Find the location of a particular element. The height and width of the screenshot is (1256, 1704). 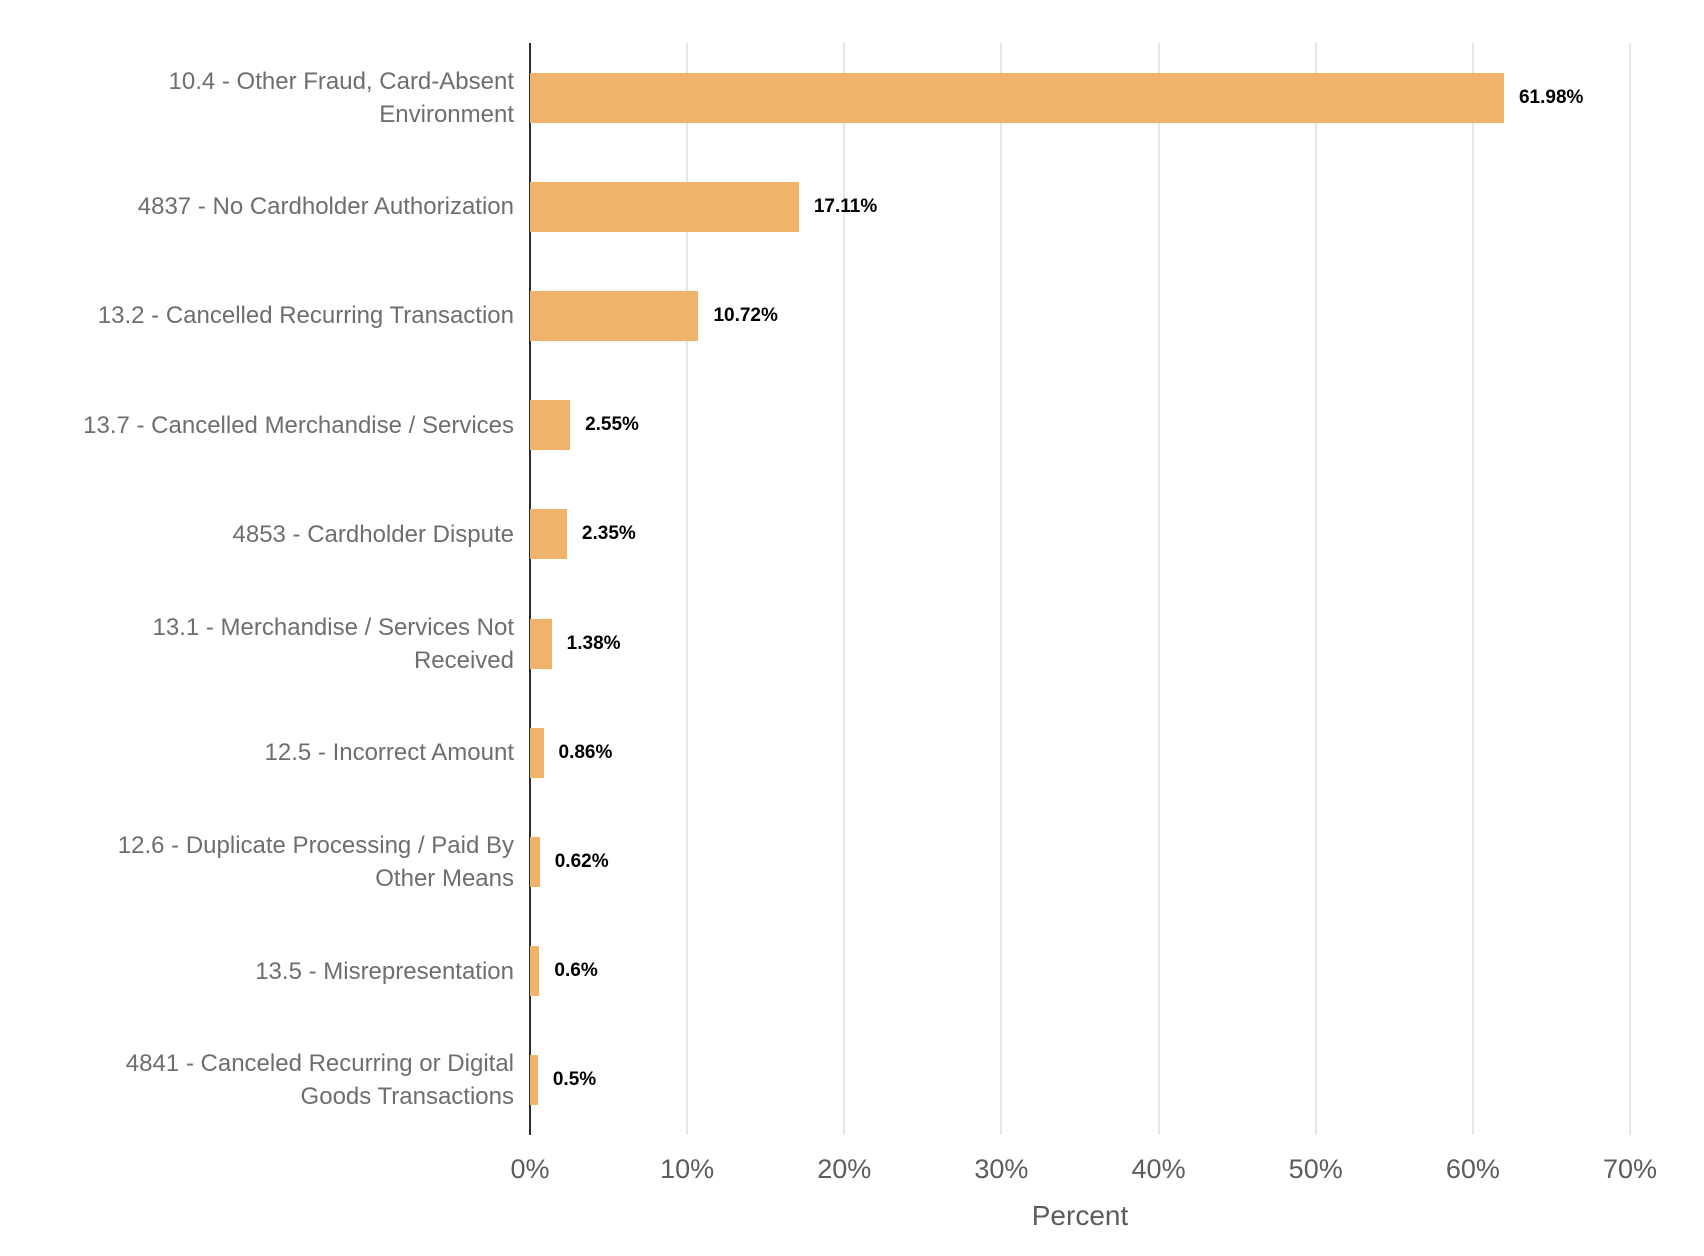

x-tick-label: 0% is located at coordinates (530, 1169).